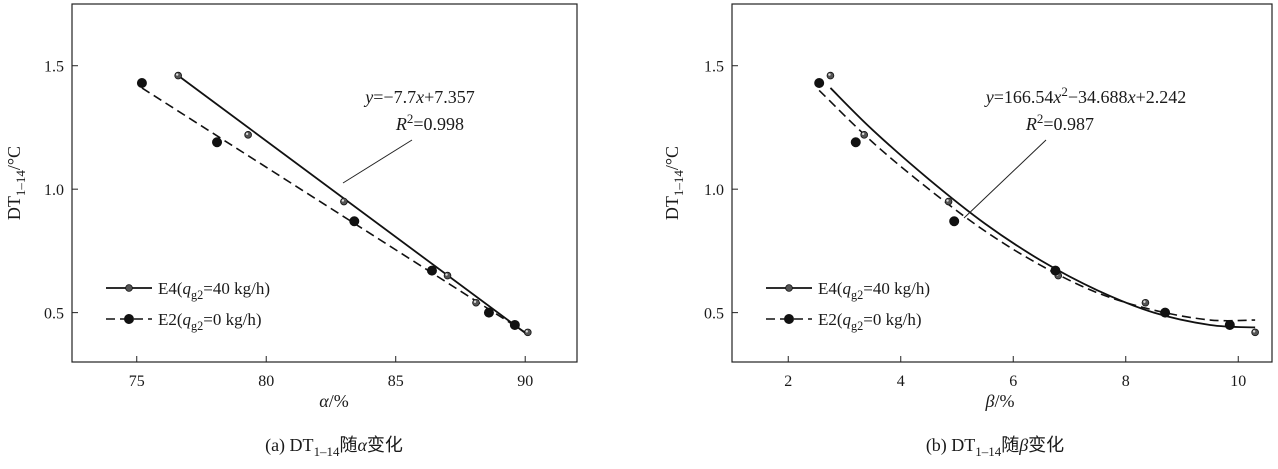  I want to click on r-squared: R2=0.987, so click(1059, 122).